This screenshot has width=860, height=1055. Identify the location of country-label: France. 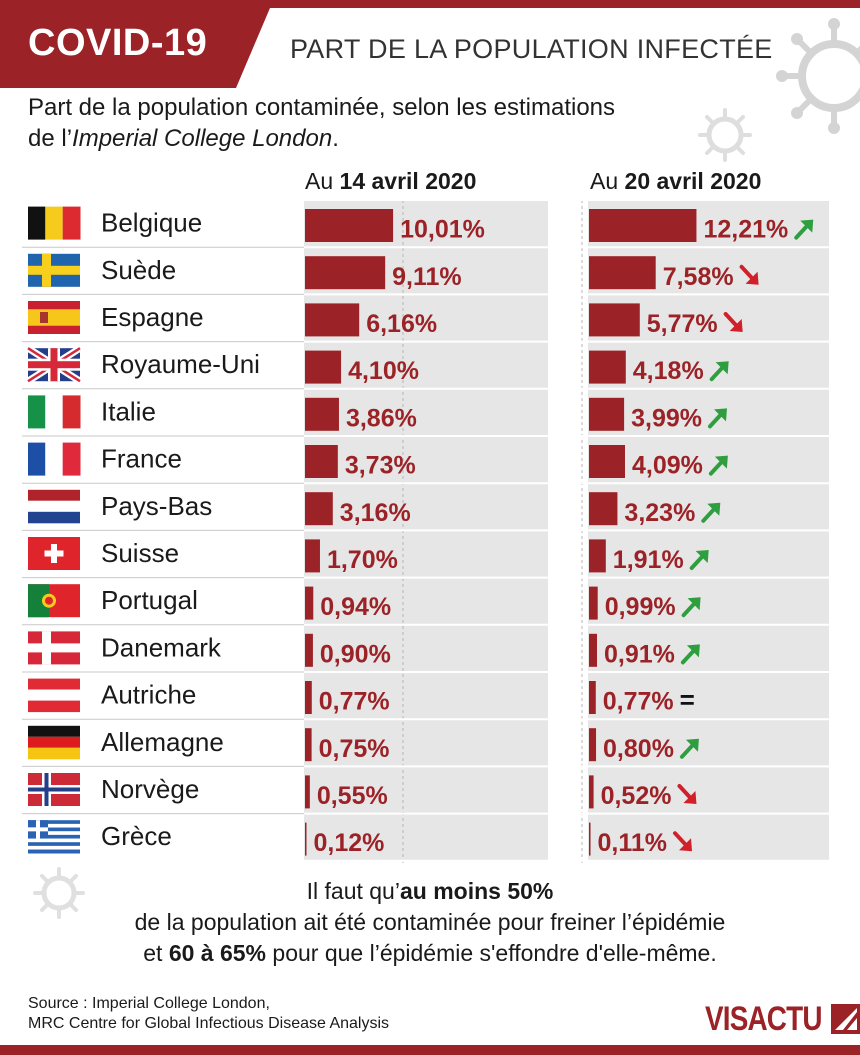
(141, 459).